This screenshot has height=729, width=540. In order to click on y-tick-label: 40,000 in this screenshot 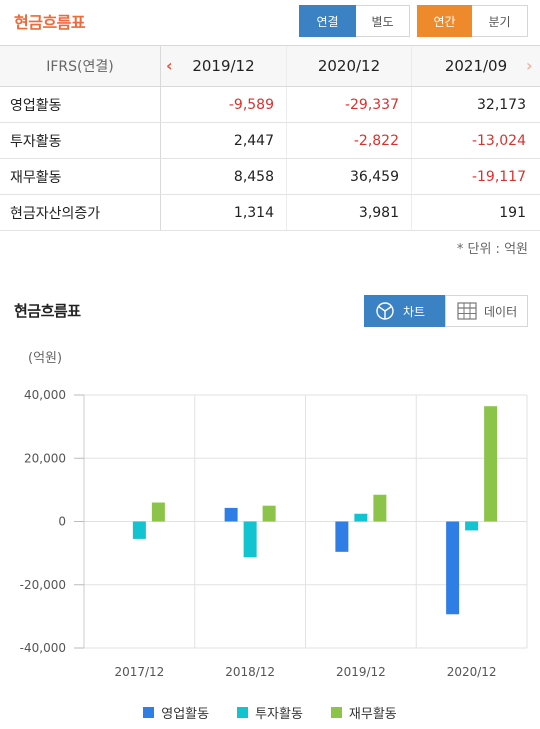, I will do `click(45, 395)`.